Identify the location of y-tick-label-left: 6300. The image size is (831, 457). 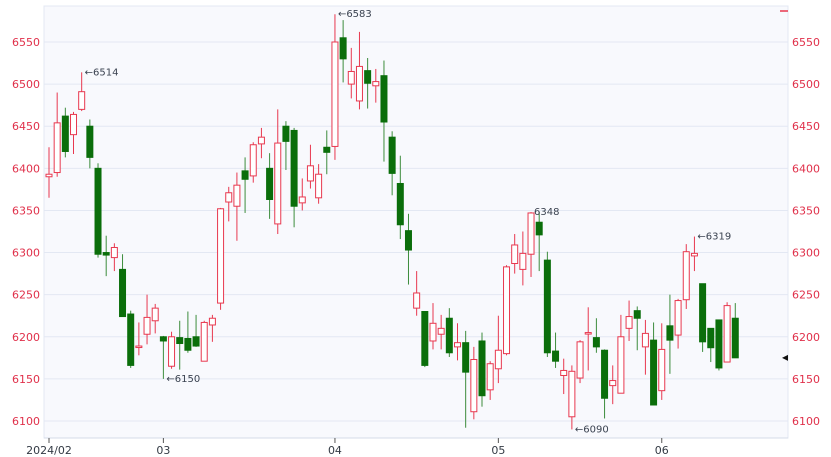
(26, 253).